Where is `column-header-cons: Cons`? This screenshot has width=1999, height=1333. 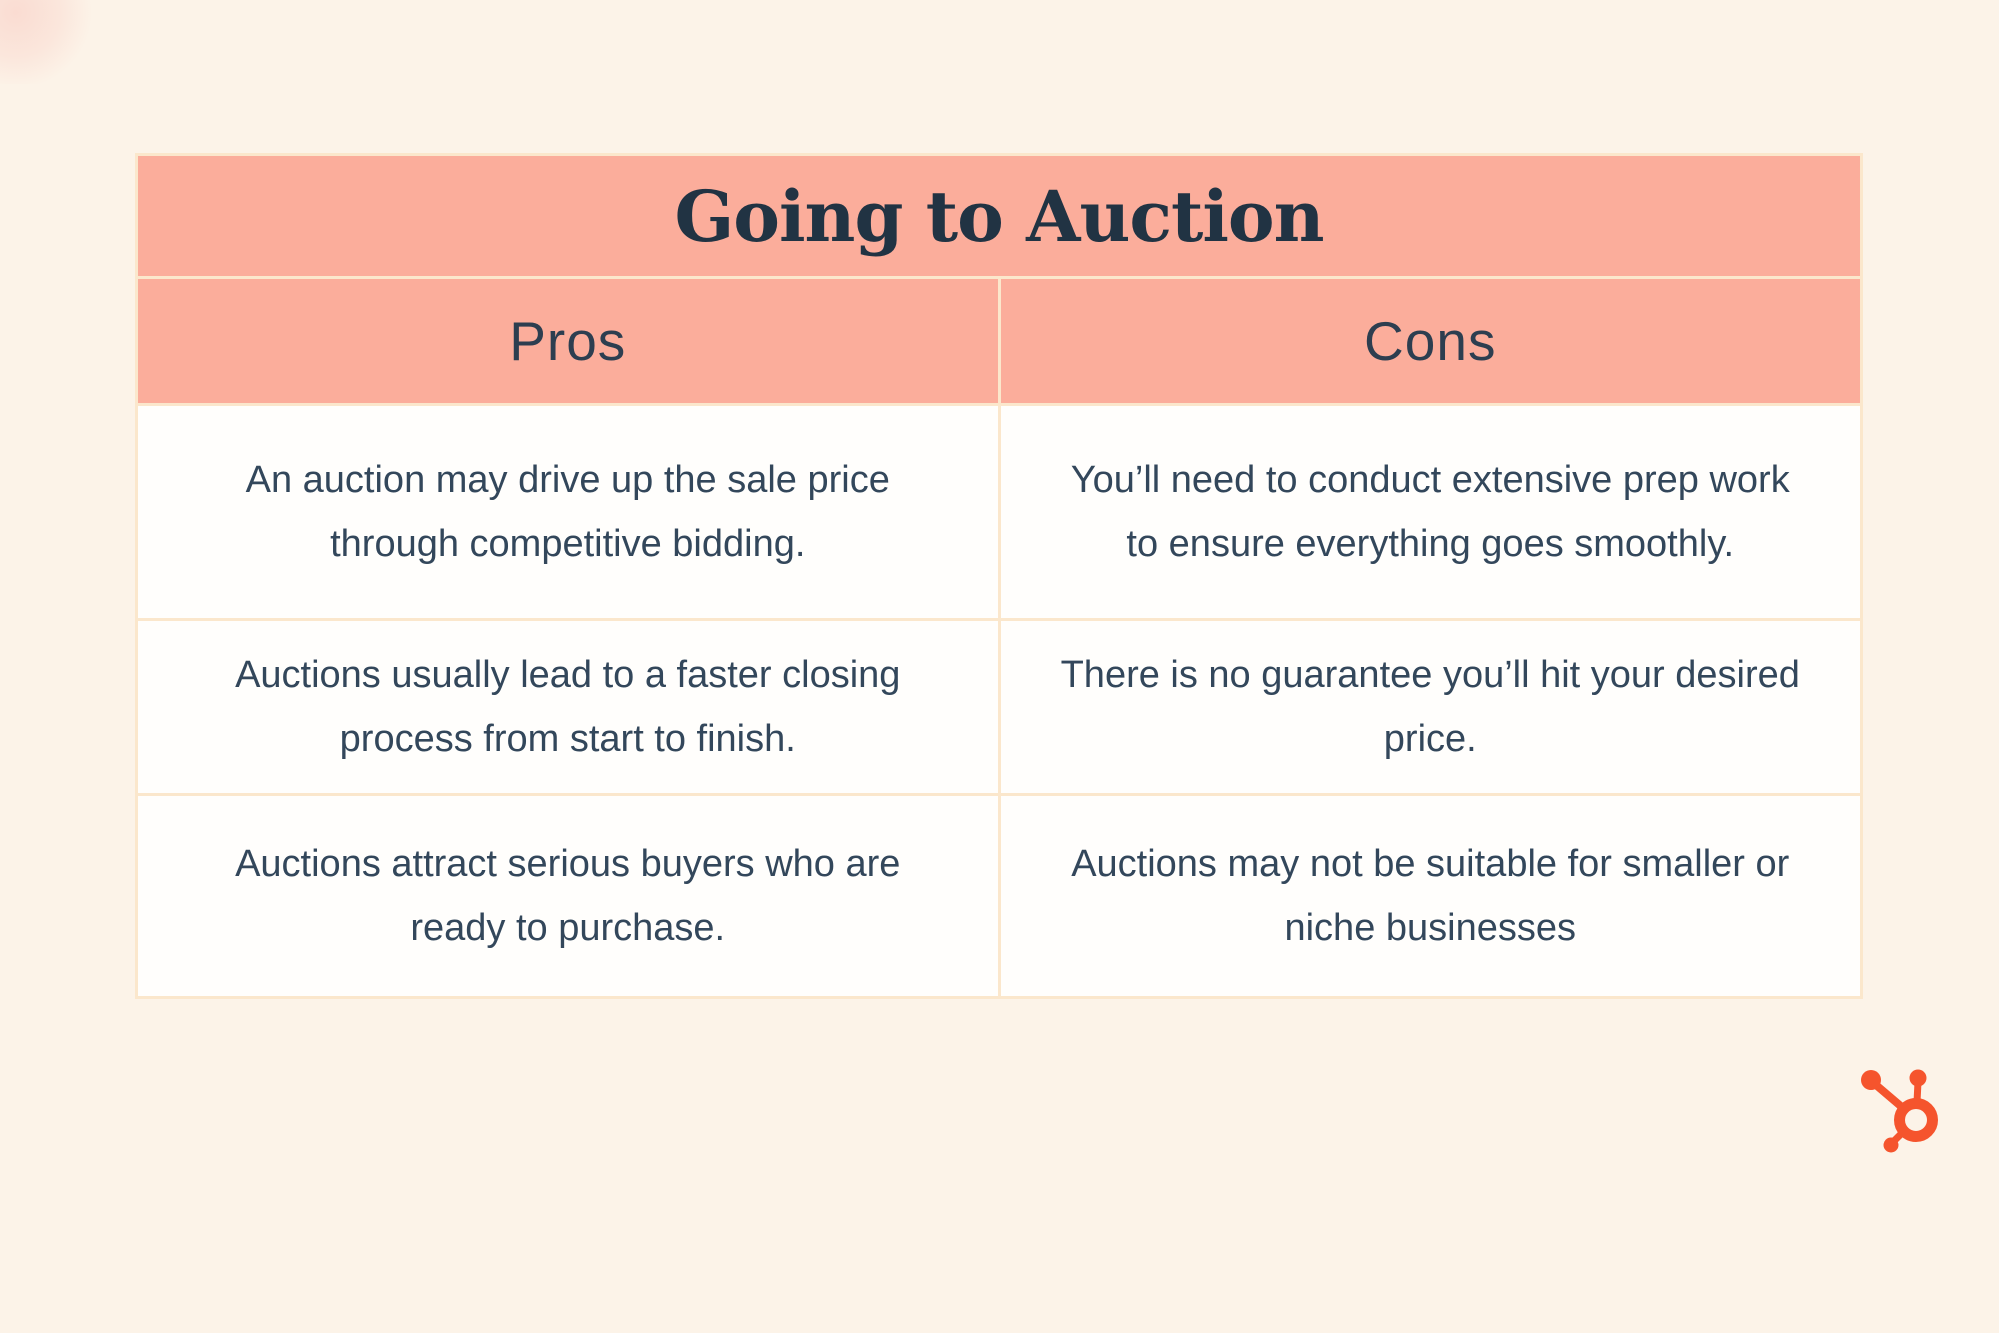
column-header-cons: Cons is located at coordinates (1430, 341).